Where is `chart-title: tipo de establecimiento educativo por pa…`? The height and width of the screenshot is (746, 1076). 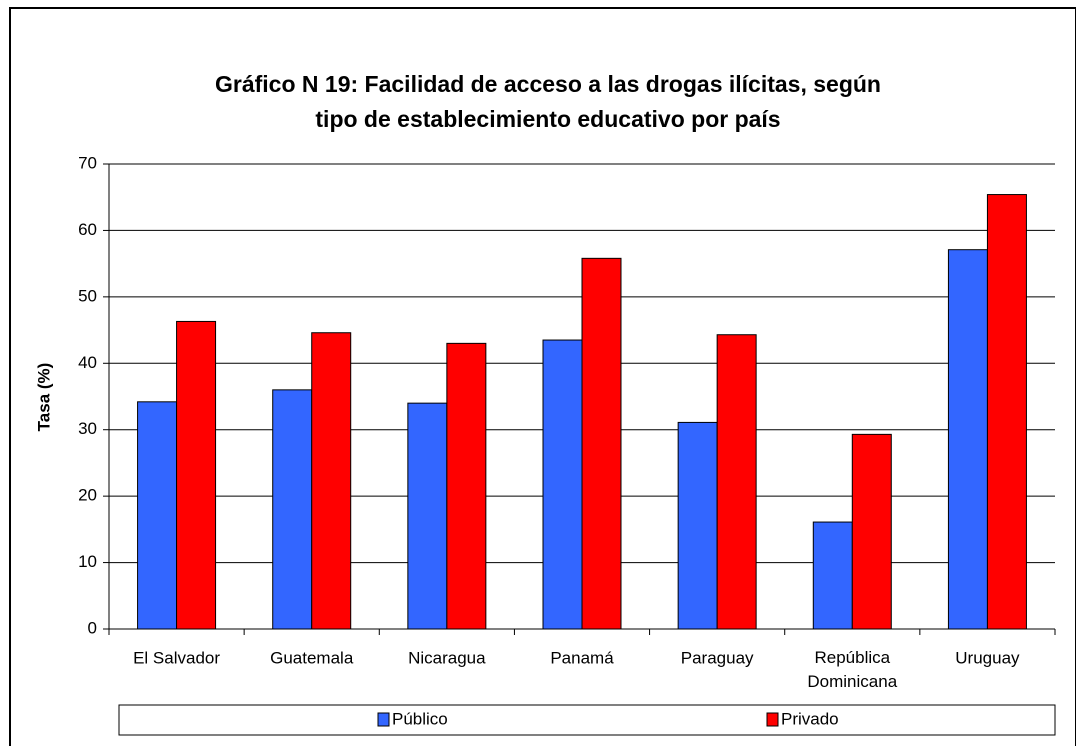
chart-title: tipo de establecimiento educativo por pa… is located at coordinates (547, 119).